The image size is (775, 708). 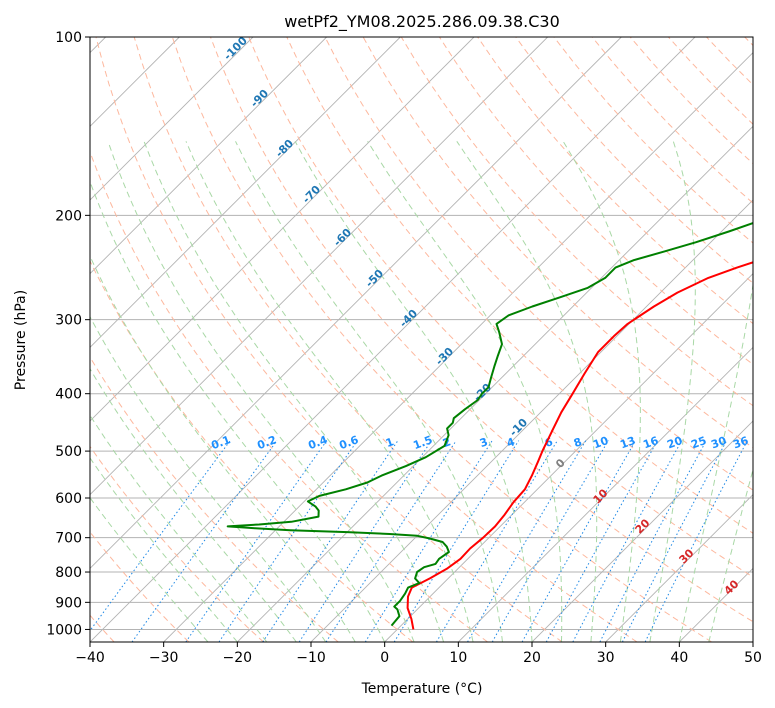 What do you see at coordinates (627, 442) in the screenshot?
I see `mixing-ratio-label: 13` at bounding box center [627, 442].